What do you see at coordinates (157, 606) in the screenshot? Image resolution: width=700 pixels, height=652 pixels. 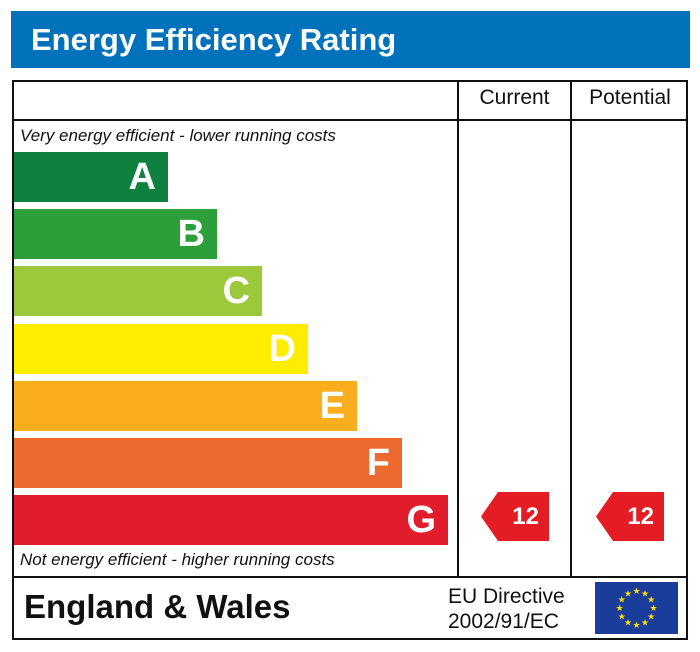 I see `region-label: England & Wales` at bounding box center [157, 606].